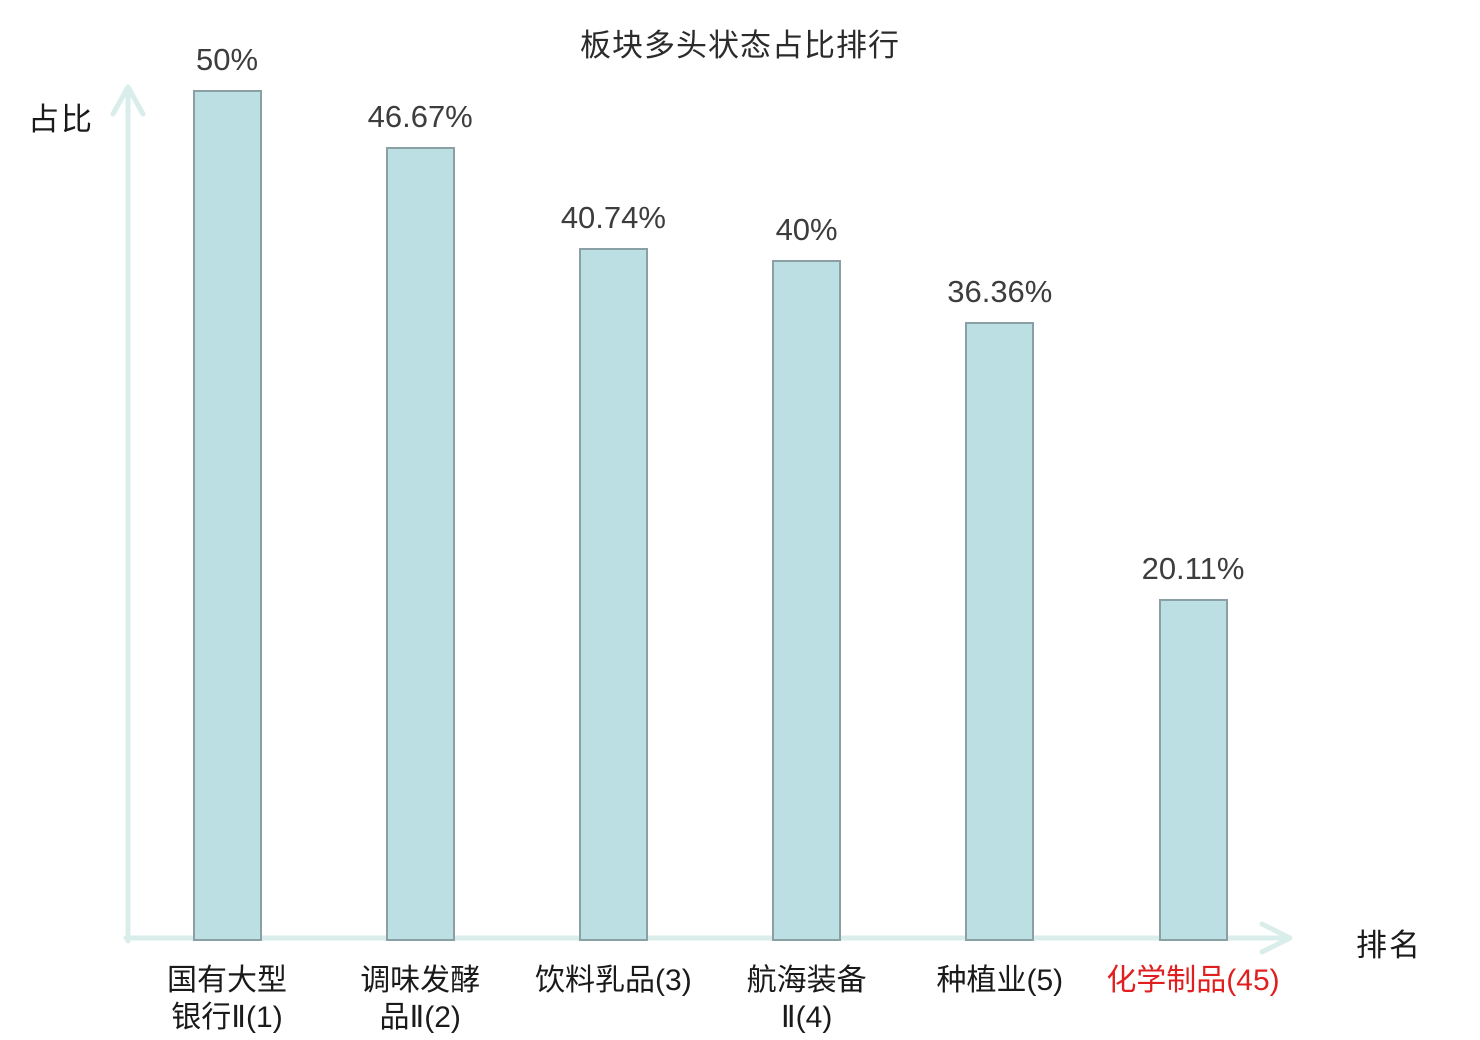 The image size is (1480, 1040). I want to click on x-tick-label: 化学制品(45), so click(1193, 980).